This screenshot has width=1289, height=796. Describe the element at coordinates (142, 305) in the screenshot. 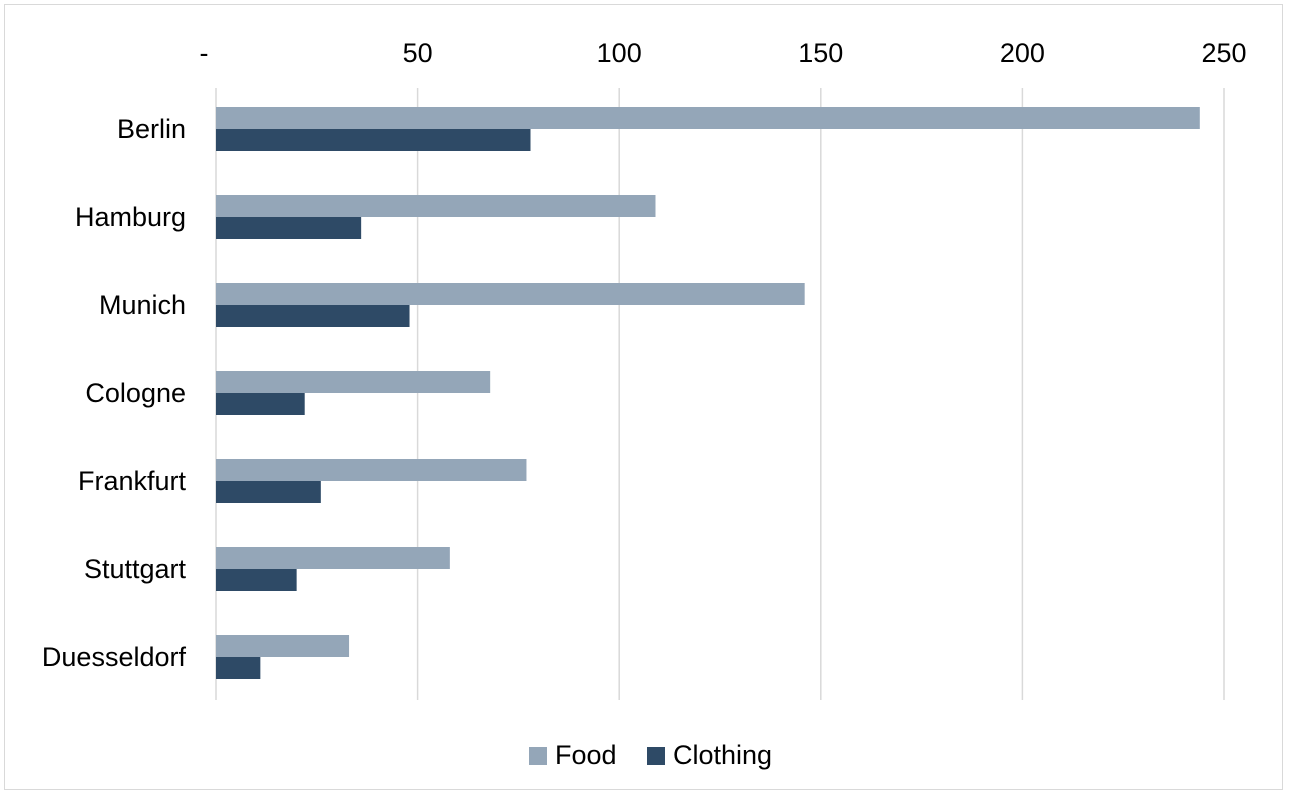

I see `category-label: Munich` at that location.